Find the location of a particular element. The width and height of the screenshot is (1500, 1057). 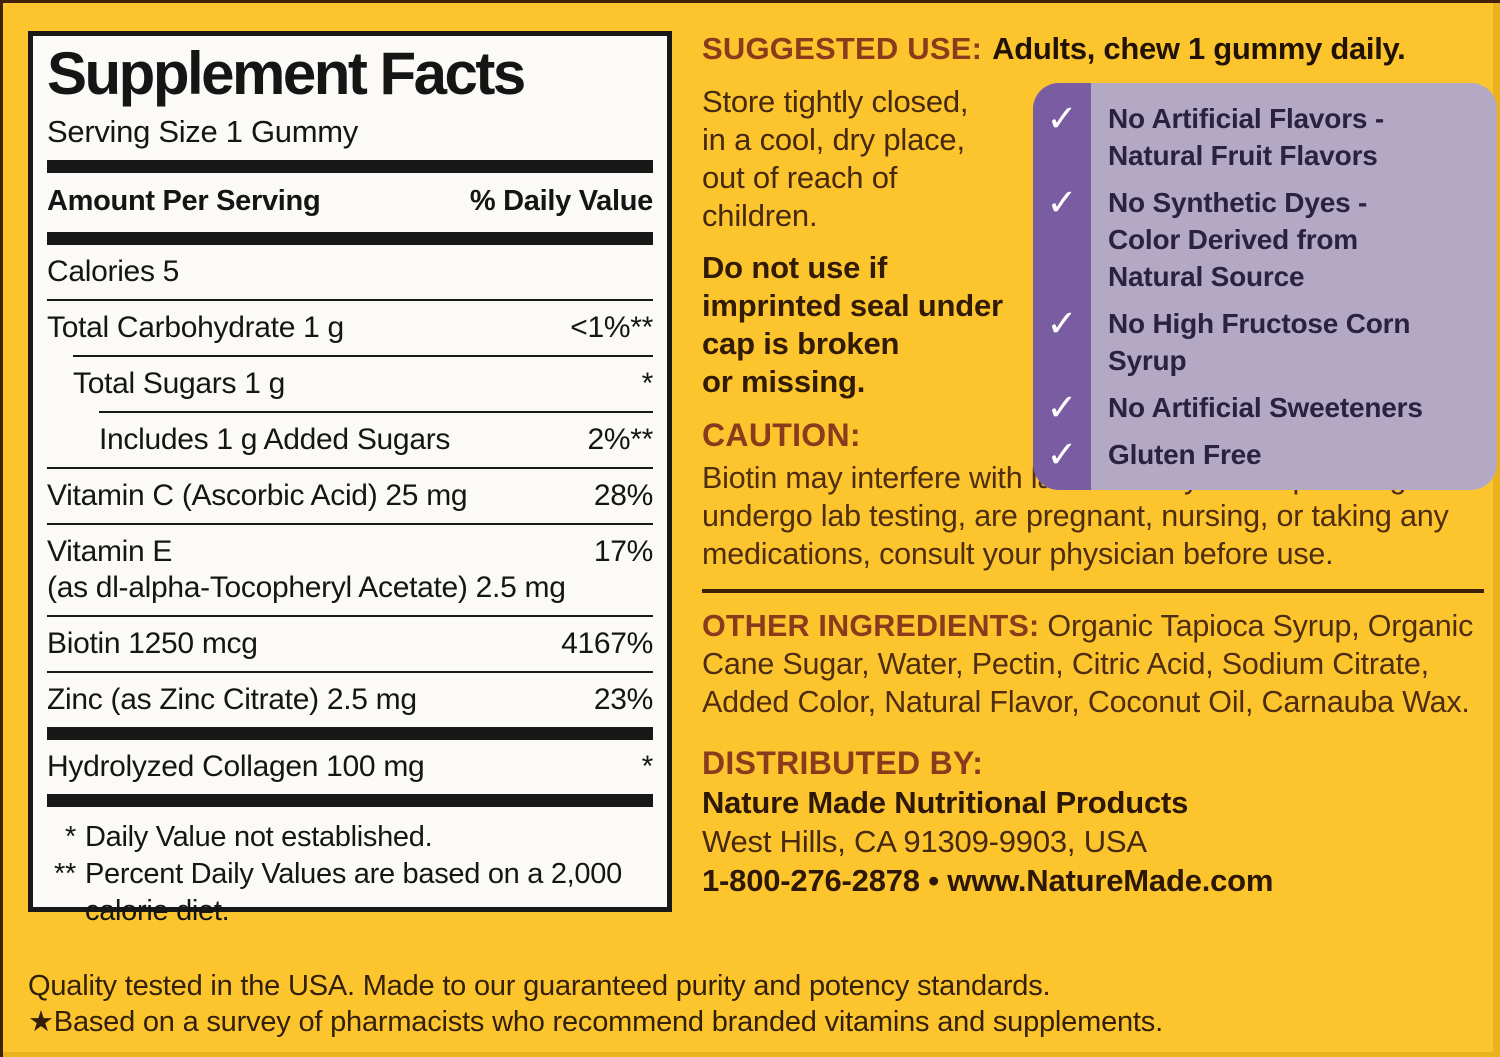

nutrient-detail: (as dl-alpha-Tocopheryl Acetate) 2.5 mg is located at coordinates (306, 587).